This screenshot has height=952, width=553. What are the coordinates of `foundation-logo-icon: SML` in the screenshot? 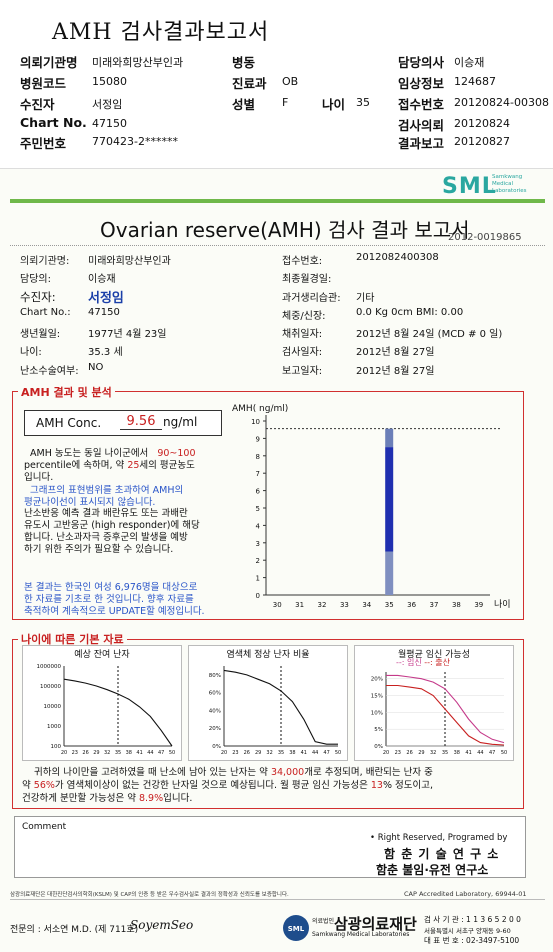 It's located at (296, 928).